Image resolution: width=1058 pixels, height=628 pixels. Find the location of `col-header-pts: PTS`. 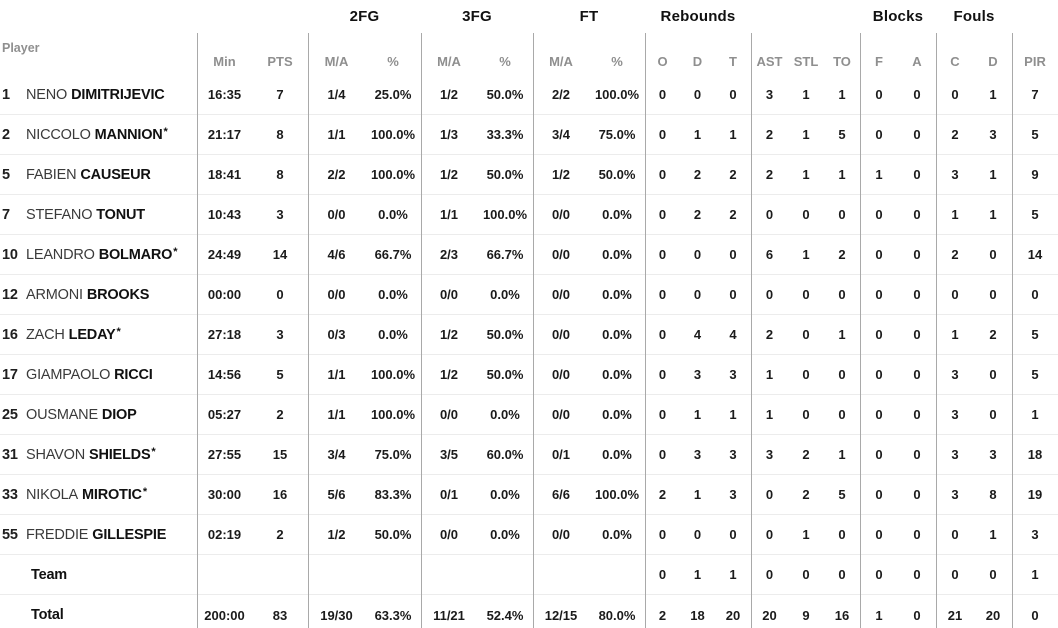

col-header-pts: PTS is located at coordinates (280, 61).